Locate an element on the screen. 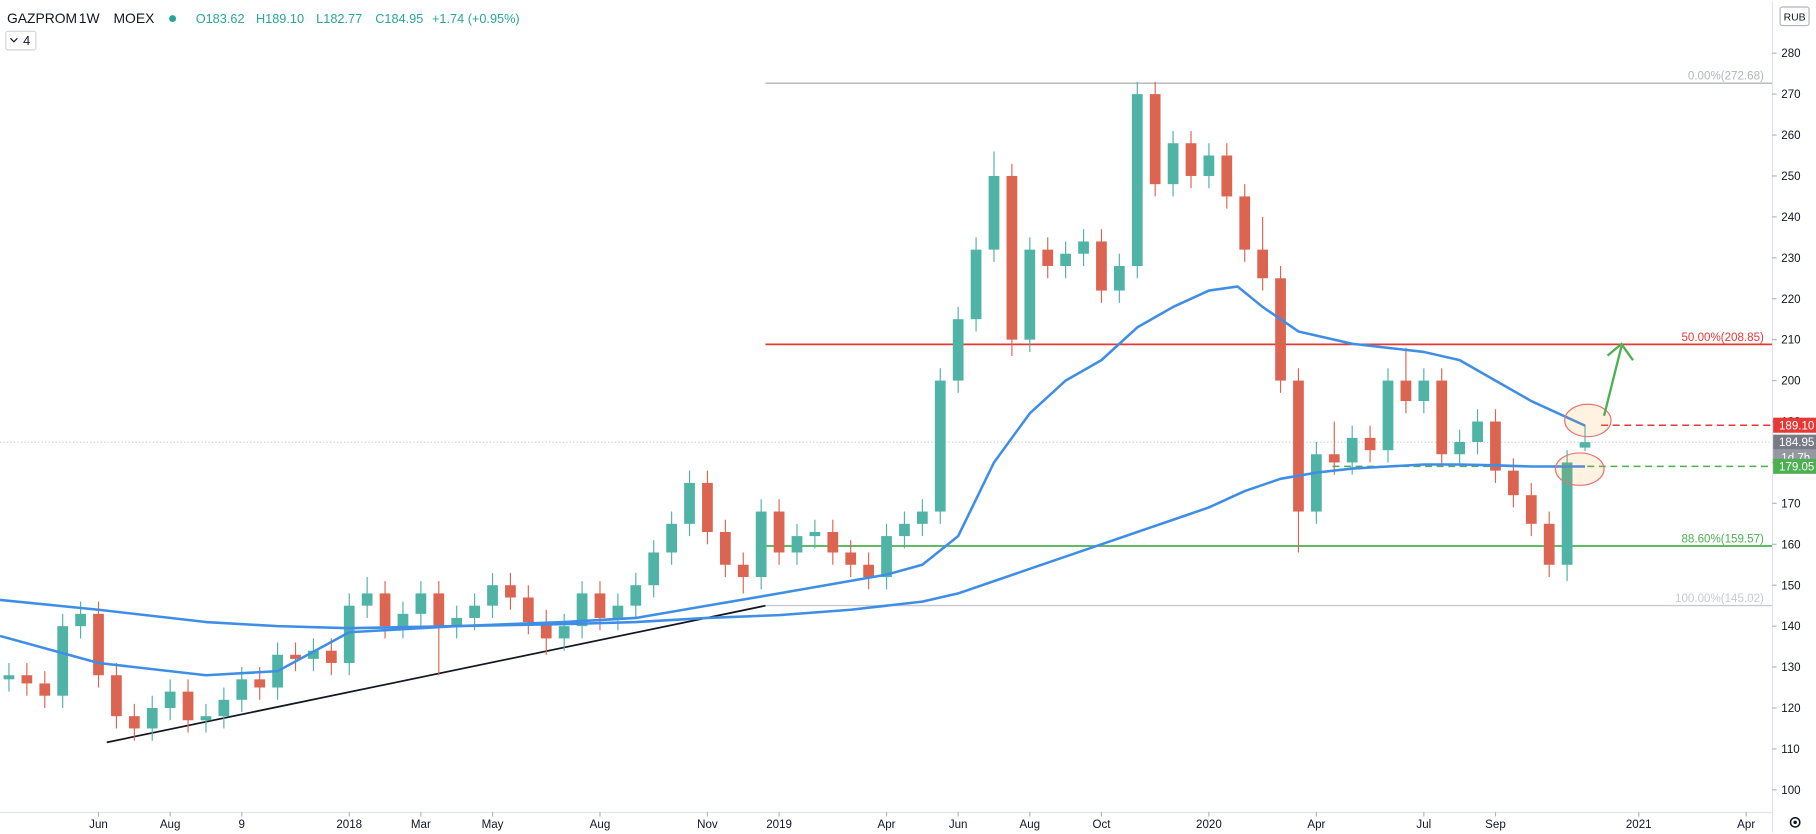 The height and width of the screenshot is (834, 1816). y-tick-label: 120 is located at coordinates (1790, 709).